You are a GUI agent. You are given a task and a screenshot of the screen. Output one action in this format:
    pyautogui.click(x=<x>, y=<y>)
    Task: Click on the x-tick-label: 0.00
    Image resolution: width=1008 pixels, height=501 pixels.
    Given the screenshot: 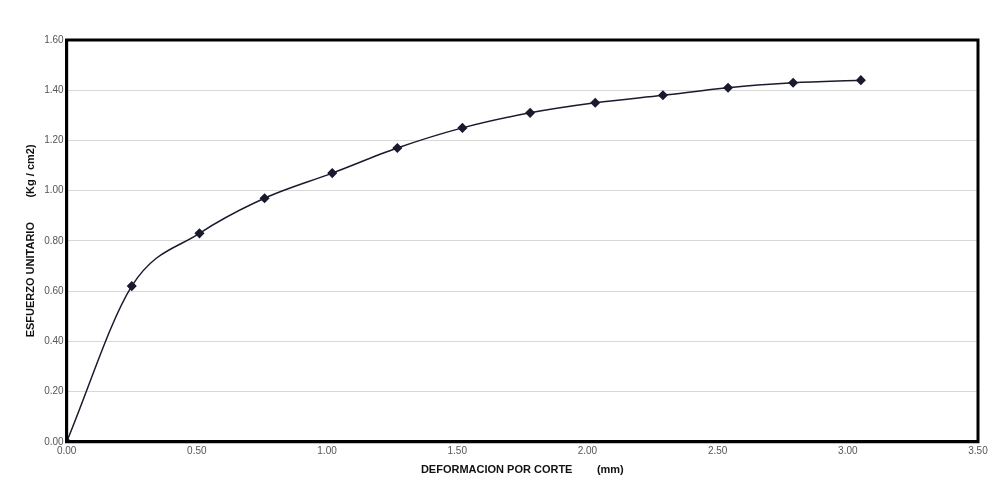 What is the action you would take?
    pyautogui.click(x=66, y=450)
    